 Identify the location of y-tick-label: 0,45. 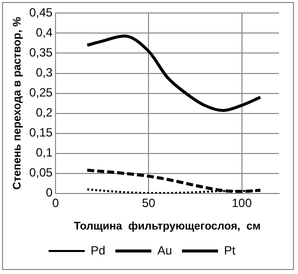
(41, 13).